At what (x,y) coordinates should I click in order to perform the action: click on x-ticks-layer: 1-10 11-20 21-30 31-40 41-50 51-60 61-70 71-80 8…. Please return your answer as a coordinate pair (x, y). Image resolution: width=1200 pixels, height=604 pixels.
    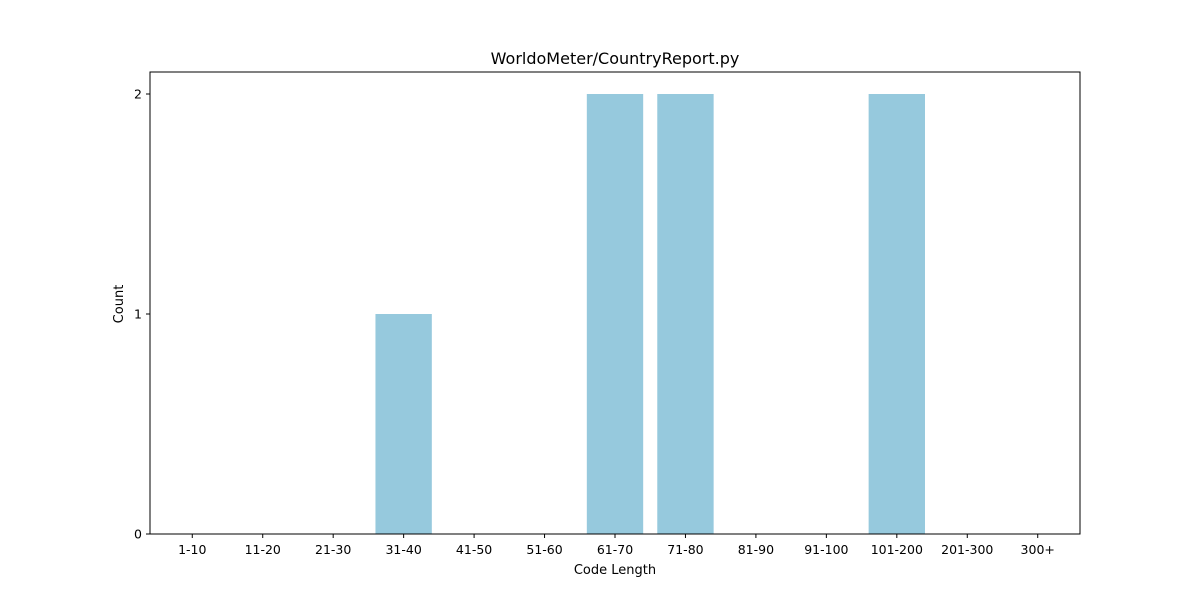
    Looking at the image, I should click on (616, 545).